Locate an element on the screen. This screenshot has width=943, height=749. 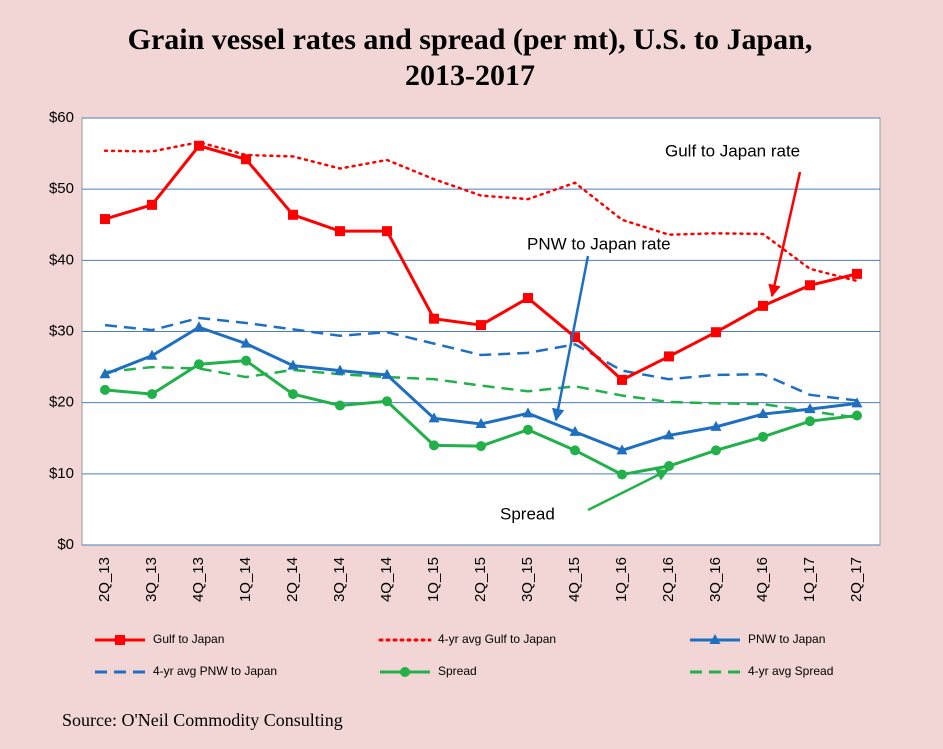
annotation: PNW to Japan rate is located at coordinates (599, 243).